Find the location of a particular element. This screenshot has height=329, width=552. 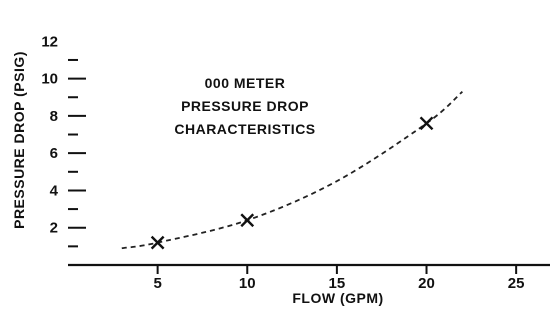

y-tick-label: 10 is located at coordinates (49, 79).